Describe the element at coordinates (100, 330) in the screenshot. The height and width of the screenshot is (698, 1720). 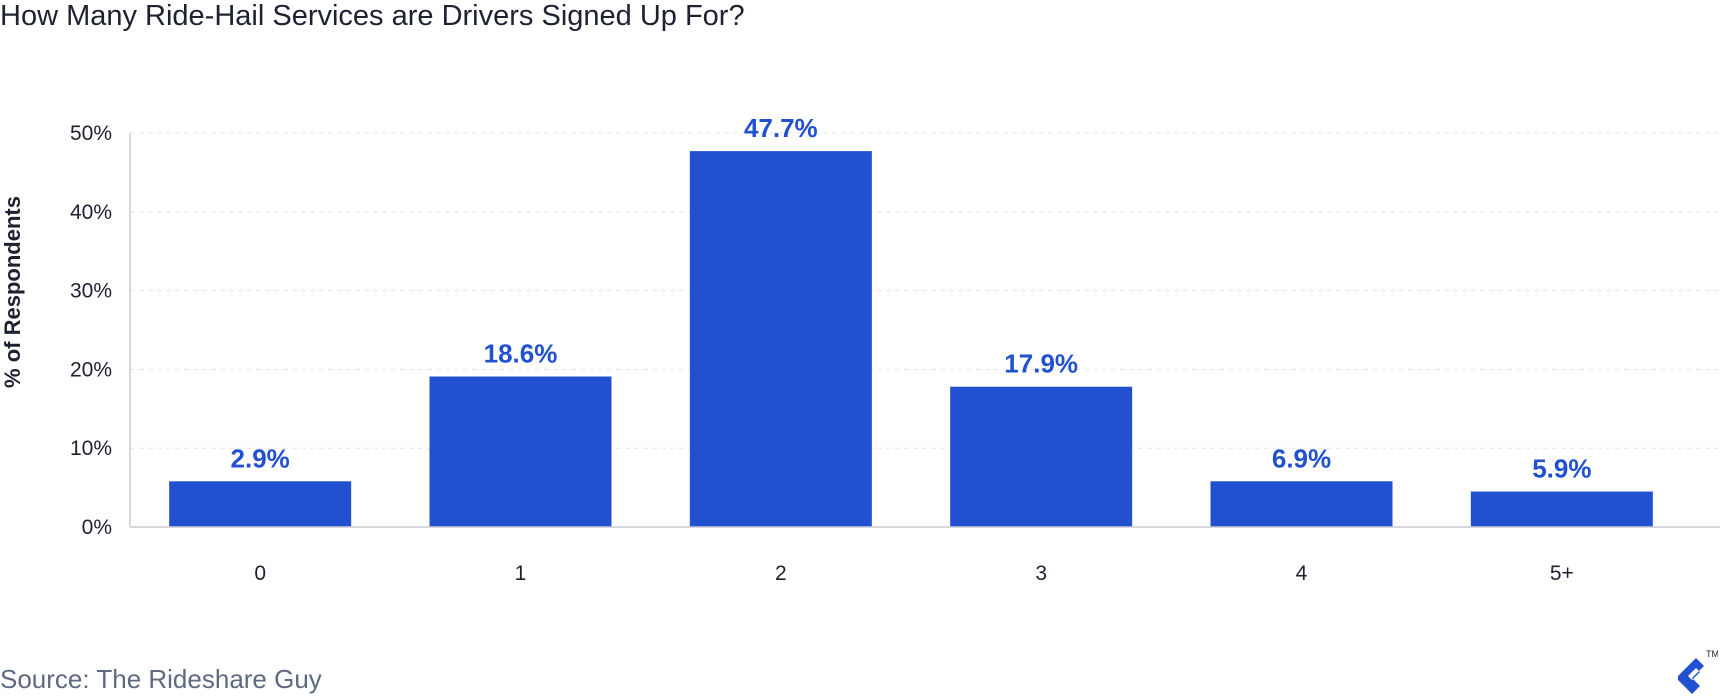
I see `y-axis: 0% 10% 20% 30% 40% 50%` at that location.